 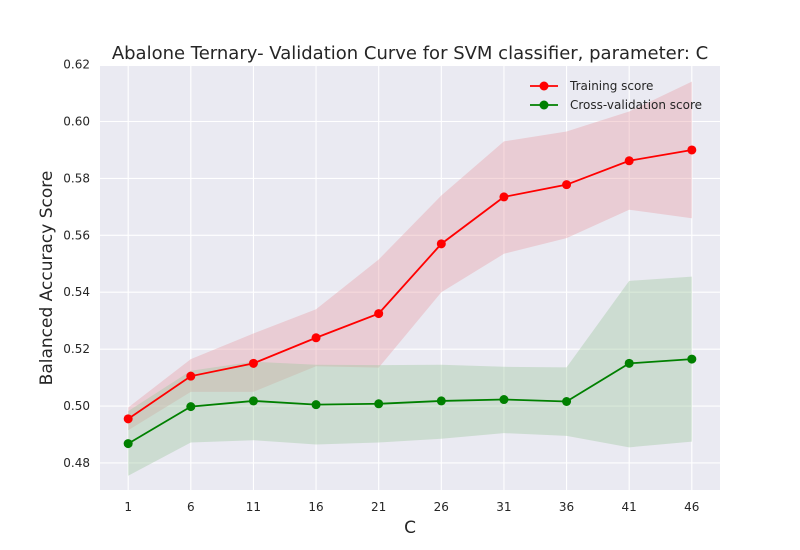 What do you see at coordinates (441, 507) in the screenshot?
I see `x-tick-label: 26` at bounding box center [441, 507].